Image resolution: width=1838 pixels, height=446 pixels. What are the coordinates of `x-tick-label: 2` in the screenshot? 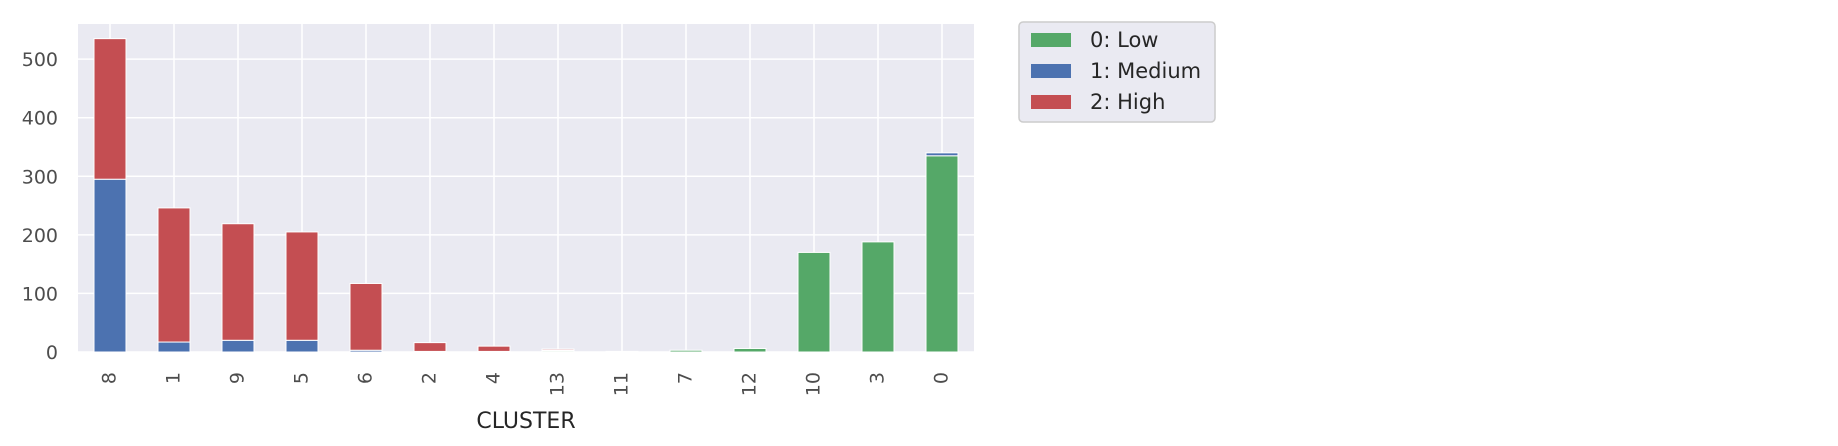 It's located at (430, 378).